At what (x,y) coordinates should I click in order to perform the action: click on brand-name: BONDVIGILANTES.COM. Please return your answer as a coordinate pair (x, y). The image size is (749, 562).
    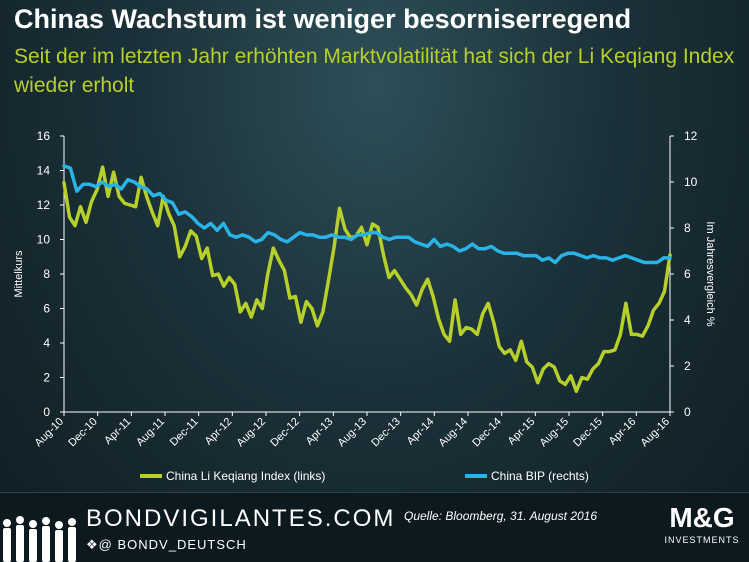
    Looking at the image, I should click on (241, 518).